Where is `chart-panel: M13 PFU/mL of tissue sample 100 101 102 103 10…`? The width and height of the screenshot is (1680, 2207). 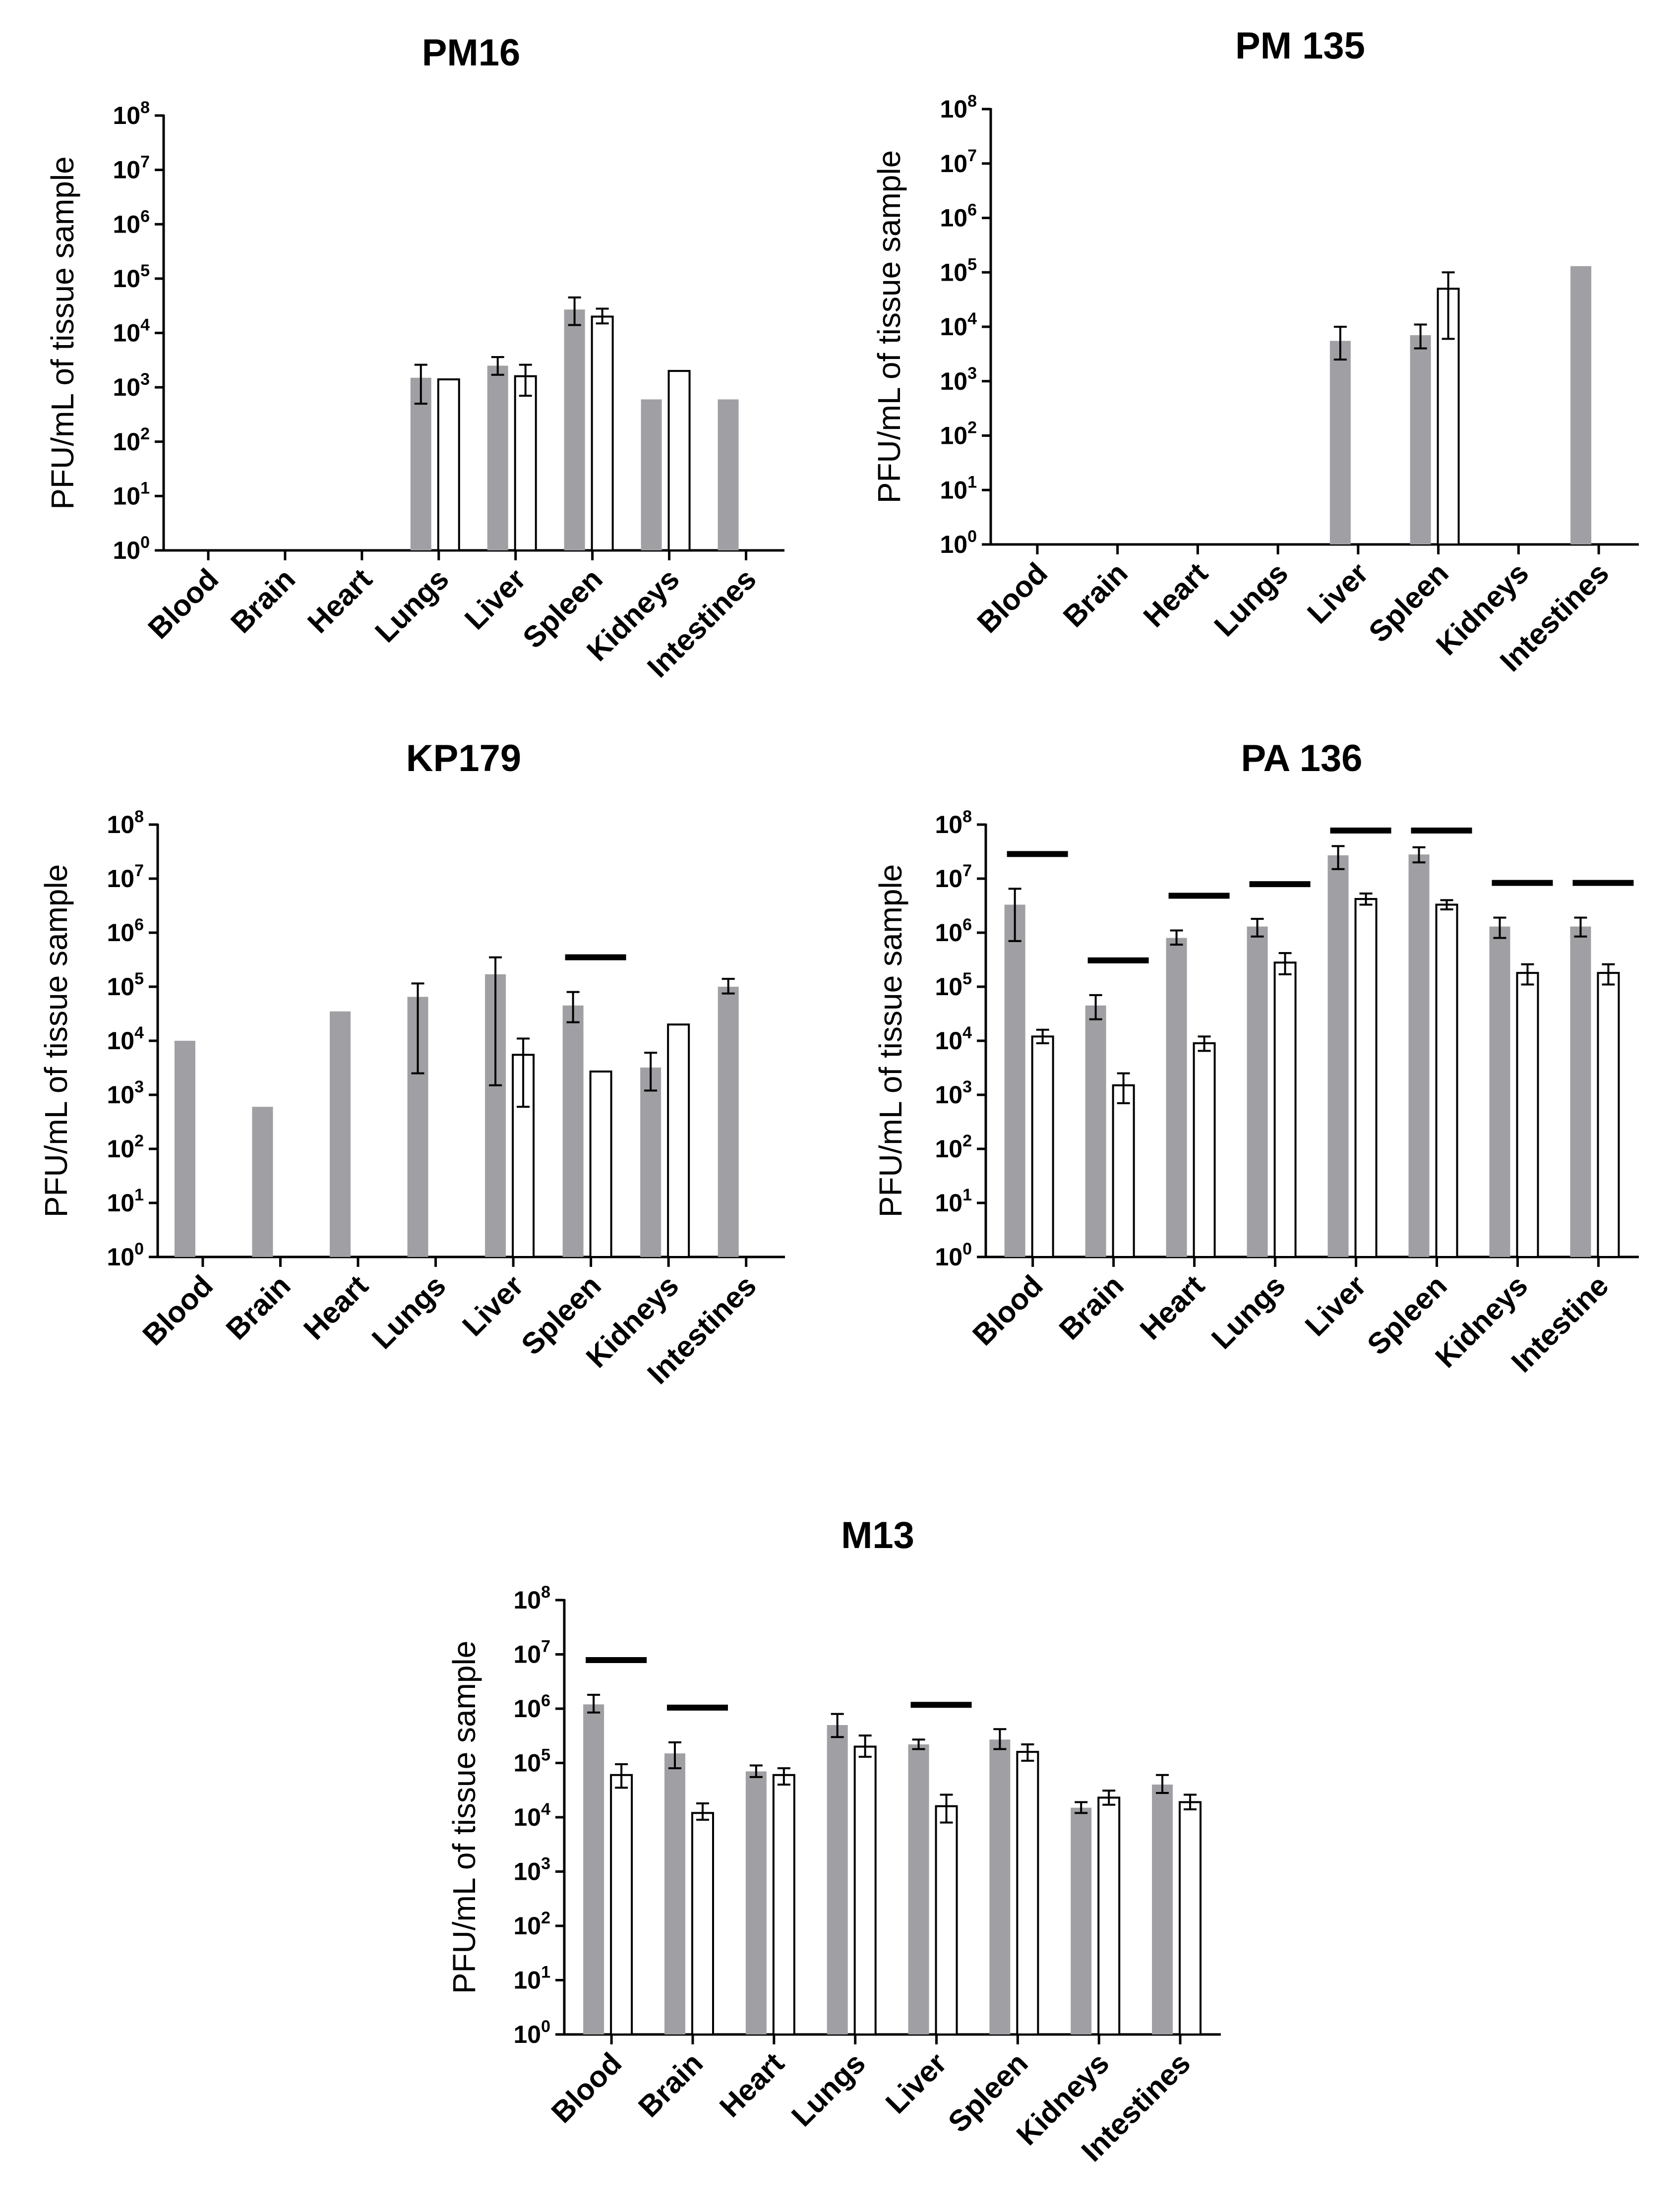
chart-panel: M13 PFU/mL of tissue sample 100 101 102 103 10… is located at coordinates (833, 1841).